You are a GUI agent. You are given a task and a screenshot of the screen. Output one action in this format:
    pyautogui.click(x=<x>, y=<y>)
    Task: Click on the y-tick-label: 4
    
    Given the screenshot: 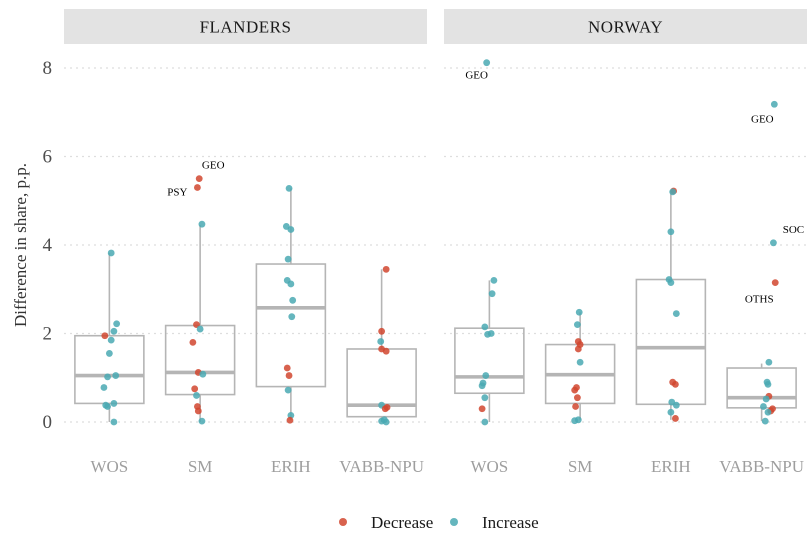 What is the action you would take?
    pyautogui.click(x=48, y=245)
    